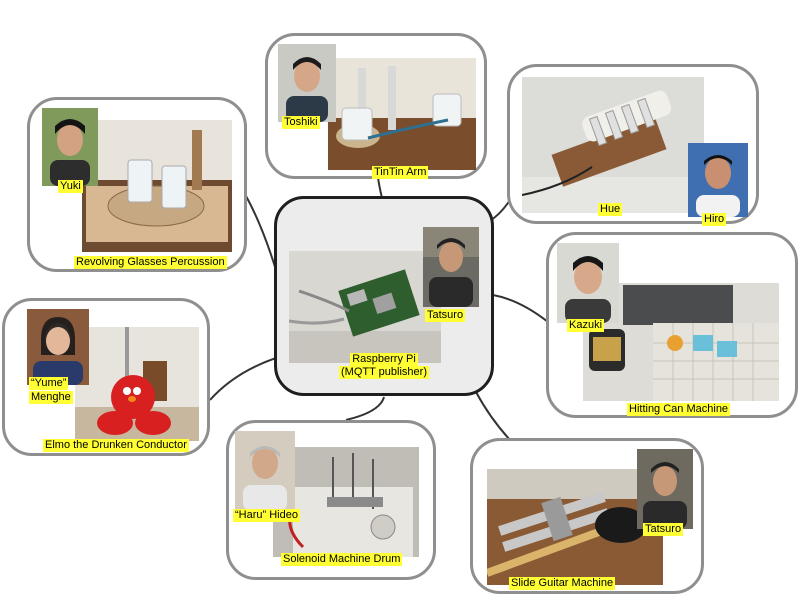  Describe the element at coordinates (365, 408) in the screenshot. I see `connector-solenoid` at that location.